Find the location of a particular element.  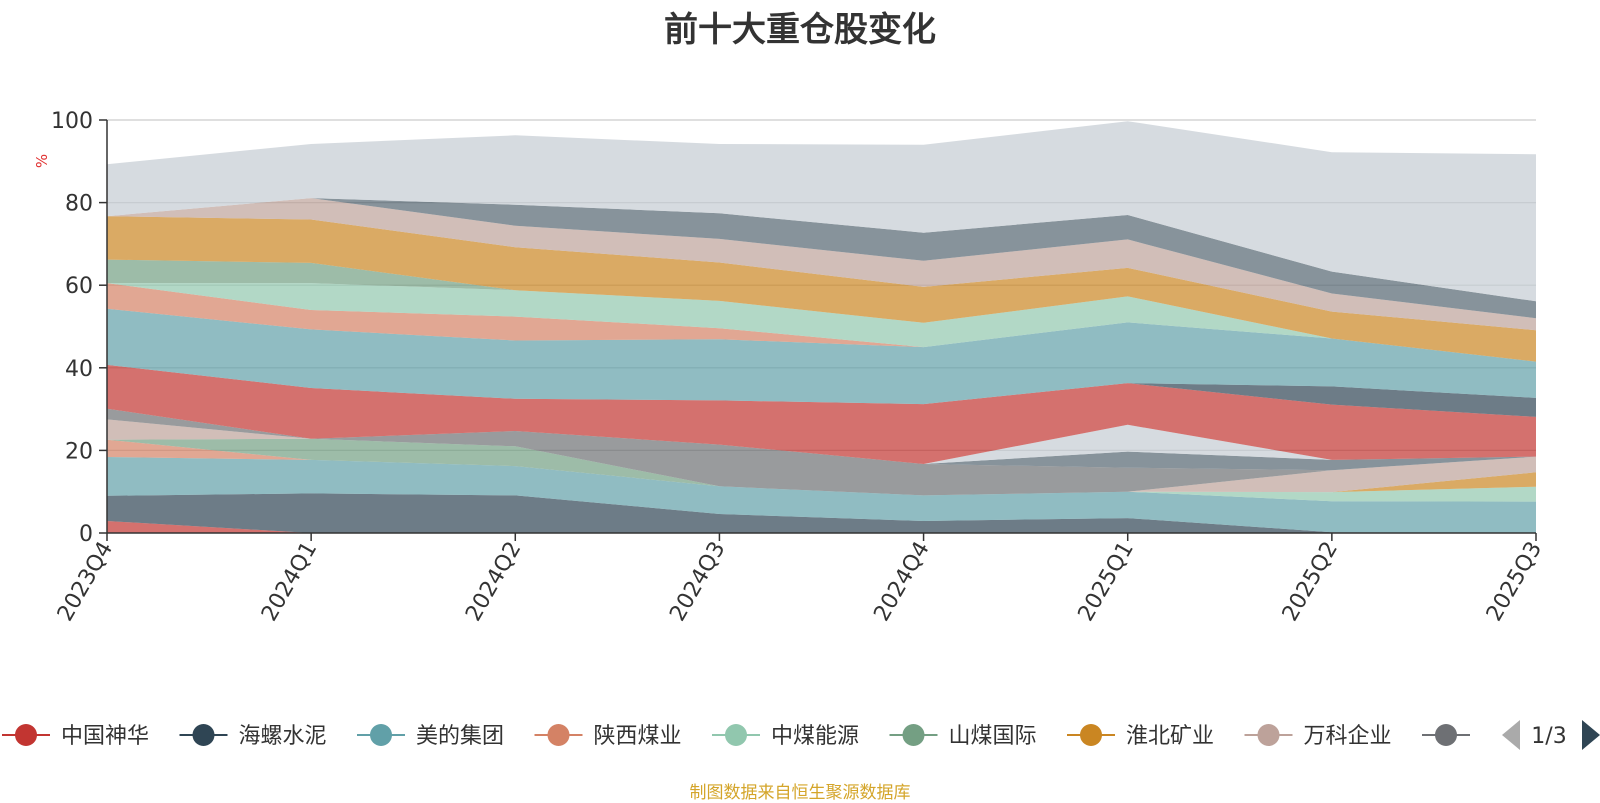

legend-label: 中煤能源 is located at coordinates (815, 736).